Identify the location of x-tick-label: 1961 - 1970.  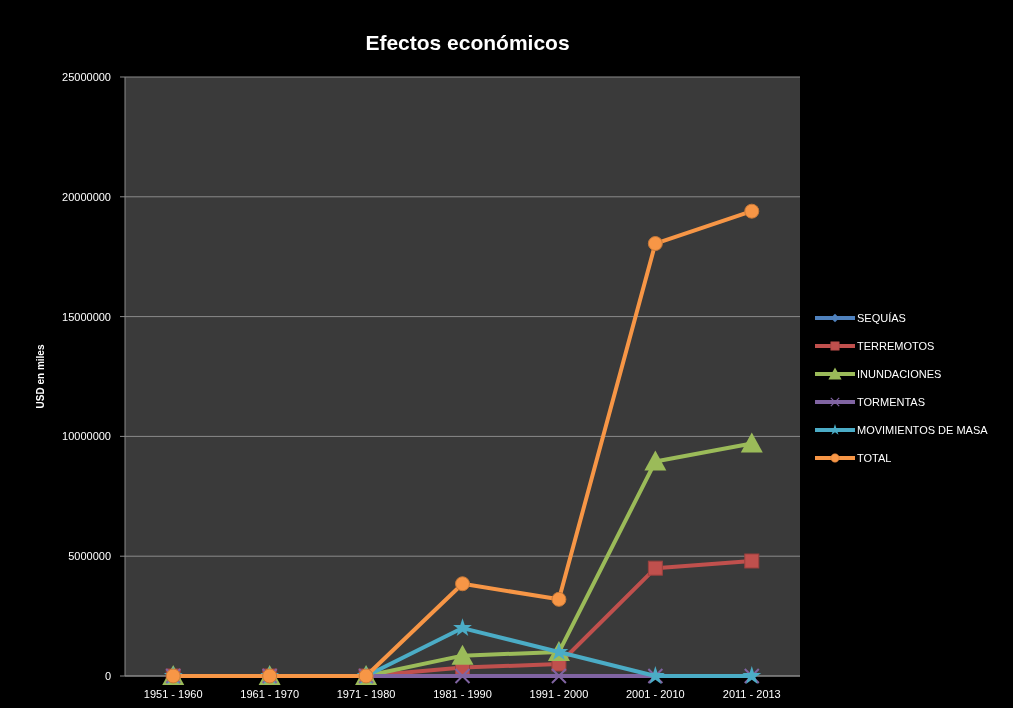
(269, 694).